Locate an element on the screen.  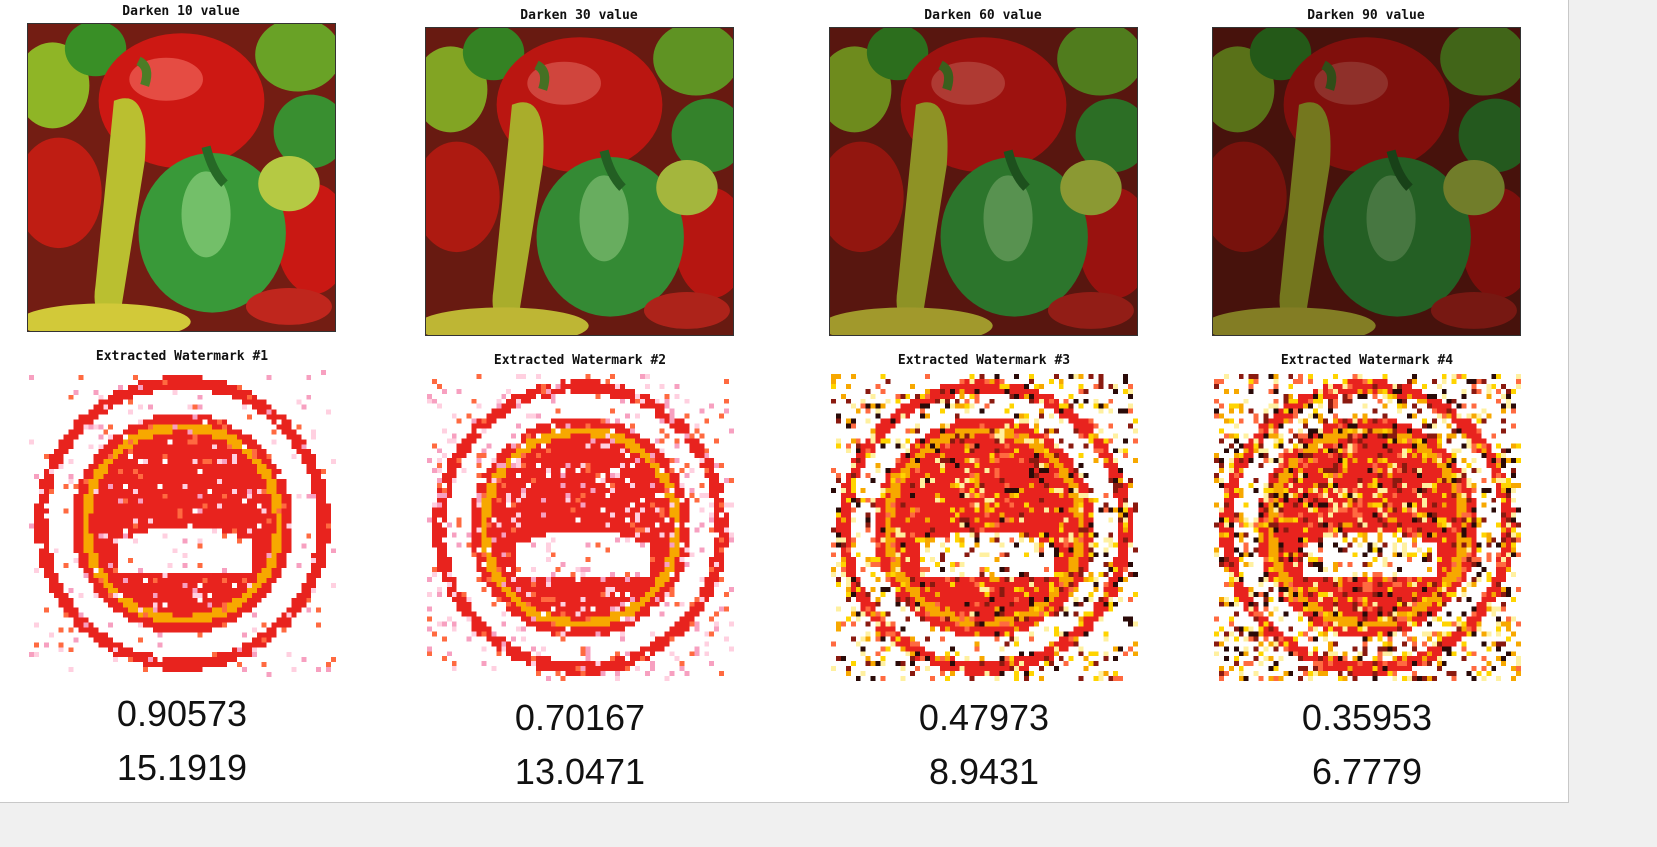
panel-title-darken-1: Darken 10 value is located at coordinates (181, 11).